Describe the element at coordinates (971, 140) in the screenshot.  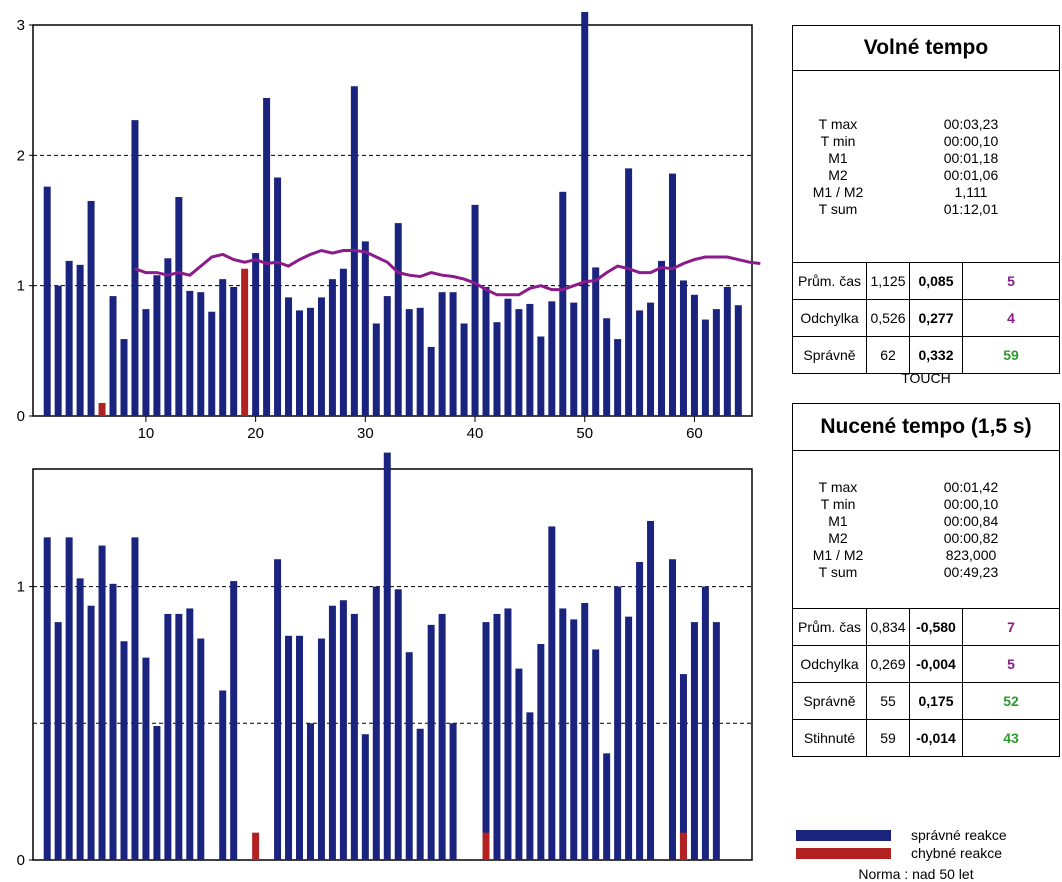
I see `stat-value: 00:00,10` at that location.